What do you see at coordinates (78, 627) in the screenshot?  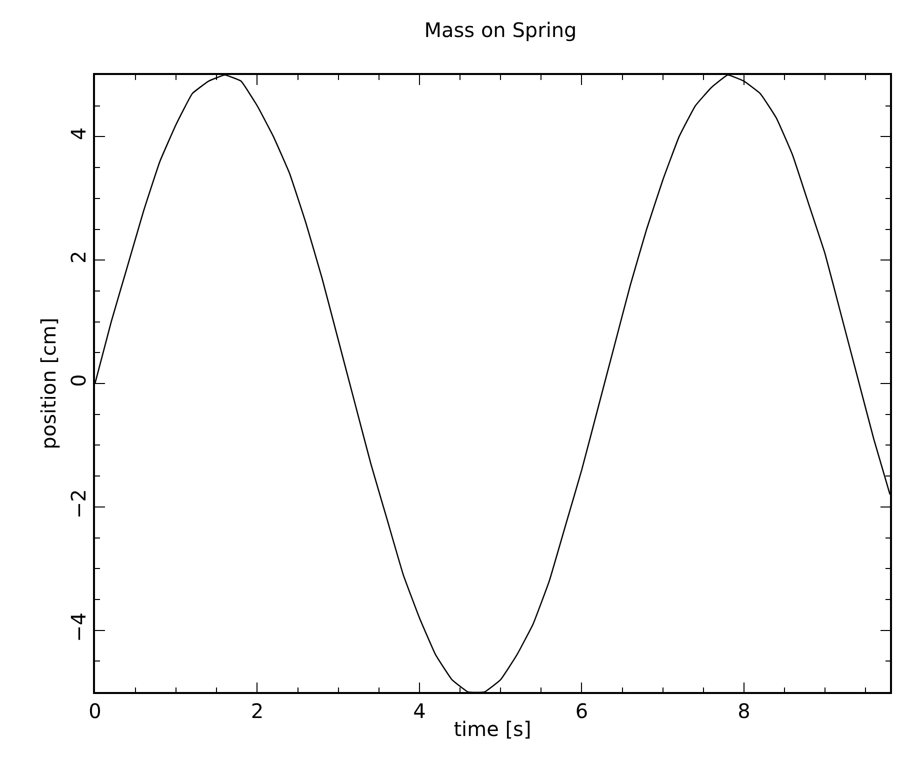 I see `y-tick-label: −4` at bounding box center [78, 627].